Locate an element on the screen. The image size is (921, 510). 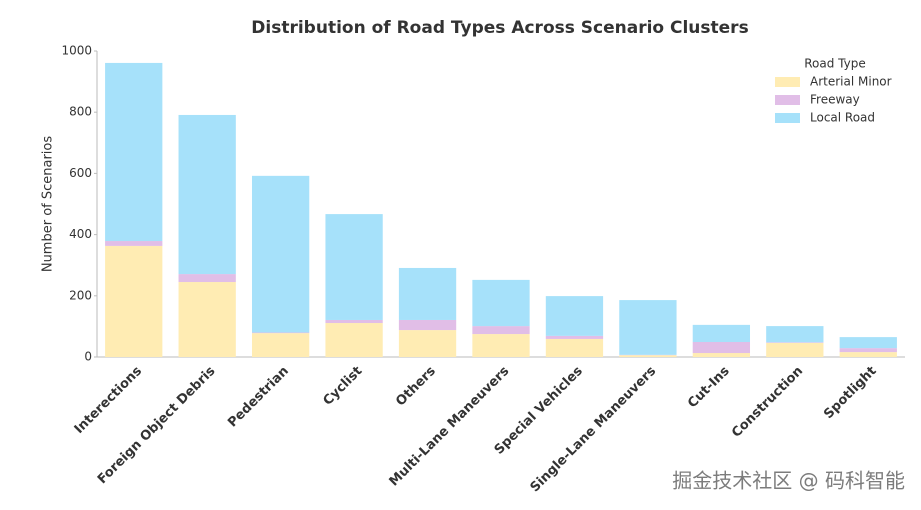
y-tick-label: 400 is located at coordinates (80, 234).